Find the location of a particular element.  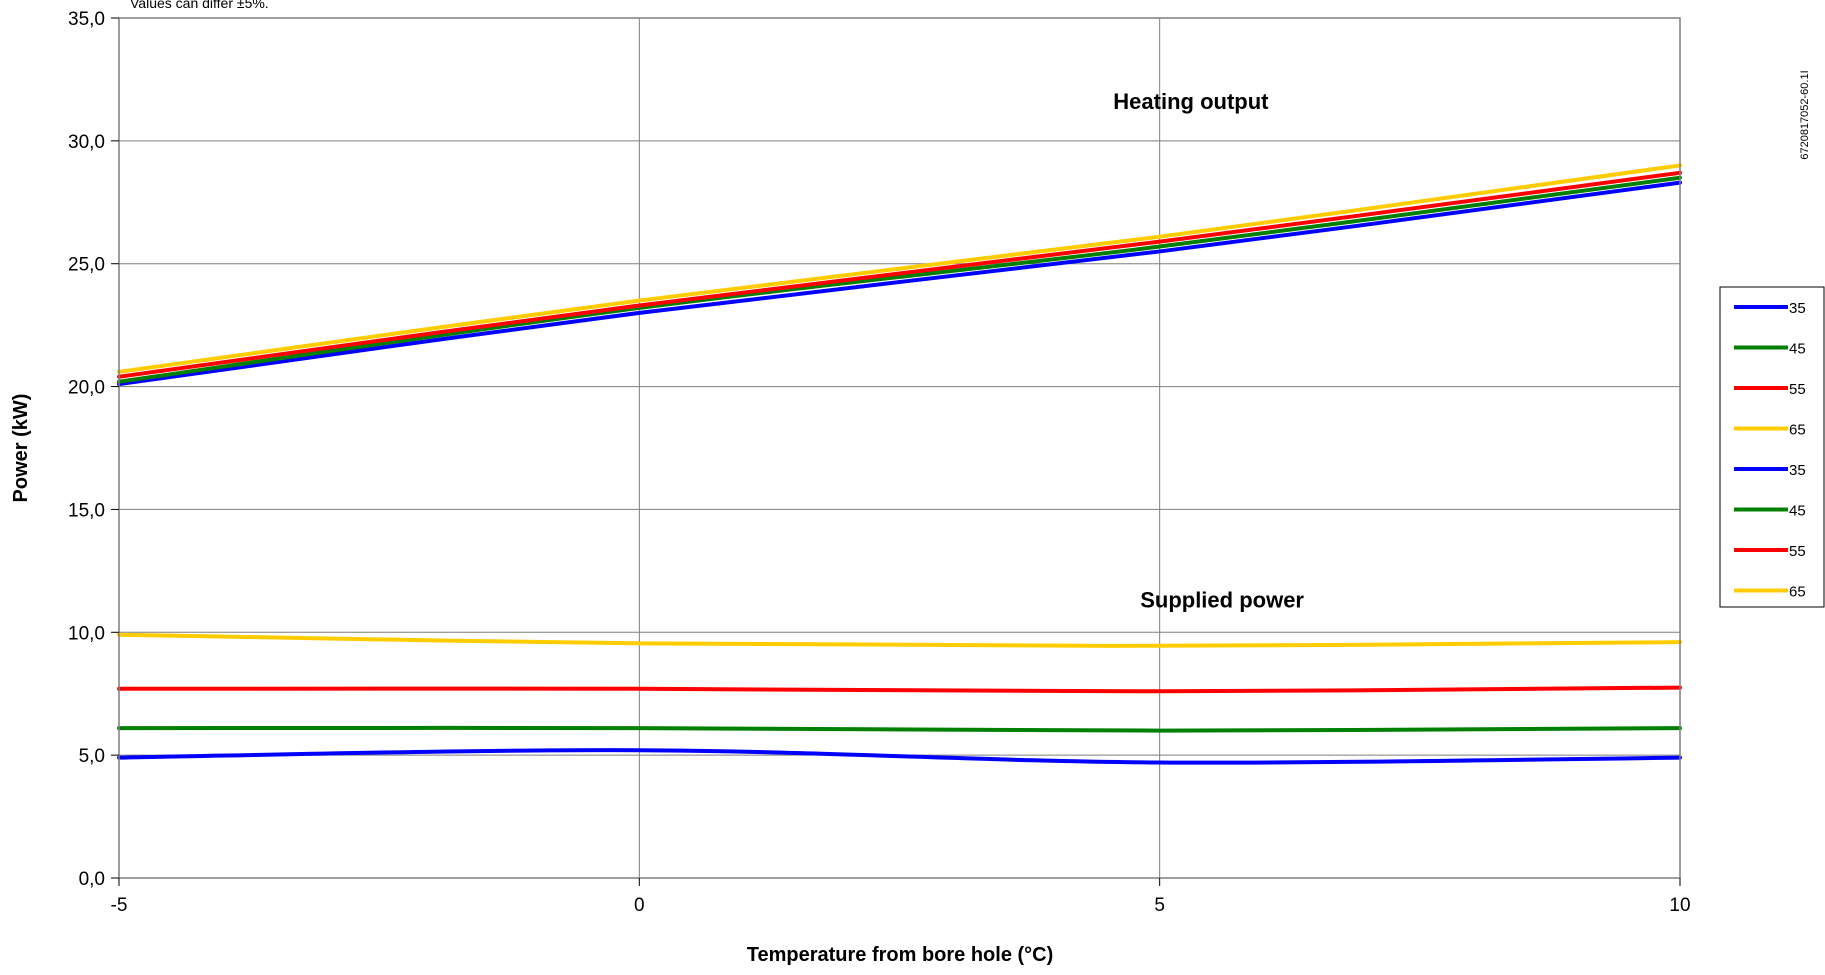

note-text: Values can differ ±5%. is located at coordinates (199, 5).